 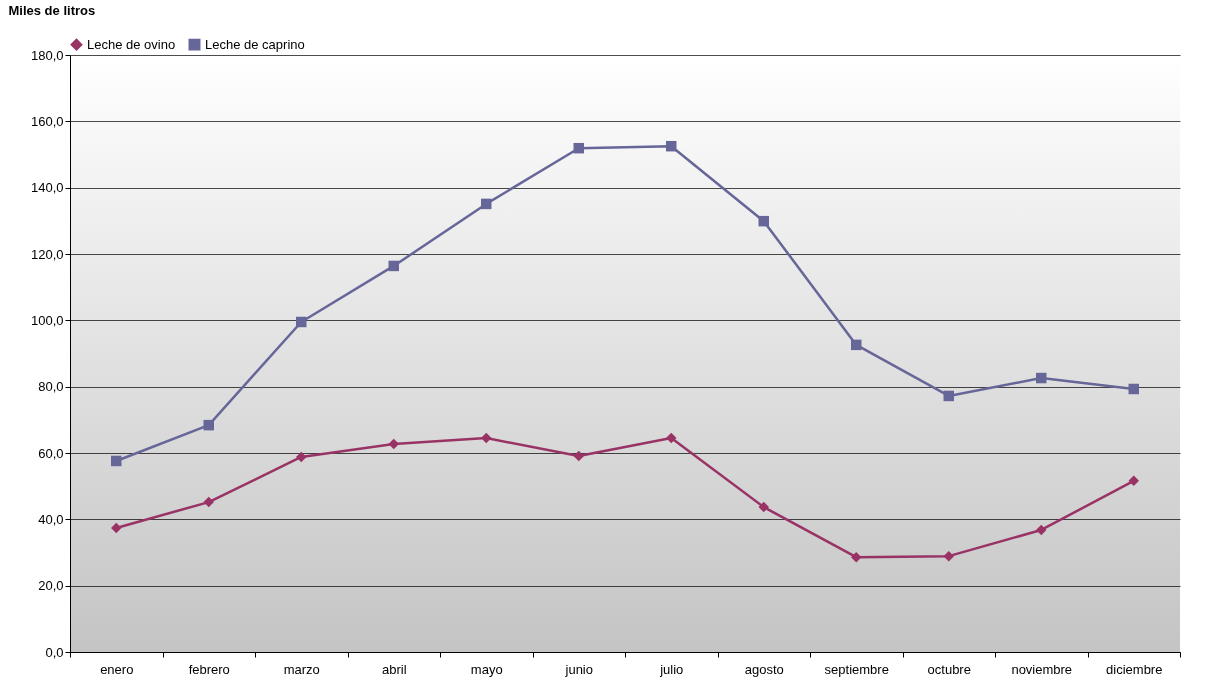 I want to click on x-tick-label: enero, so click(x=117, y=669).